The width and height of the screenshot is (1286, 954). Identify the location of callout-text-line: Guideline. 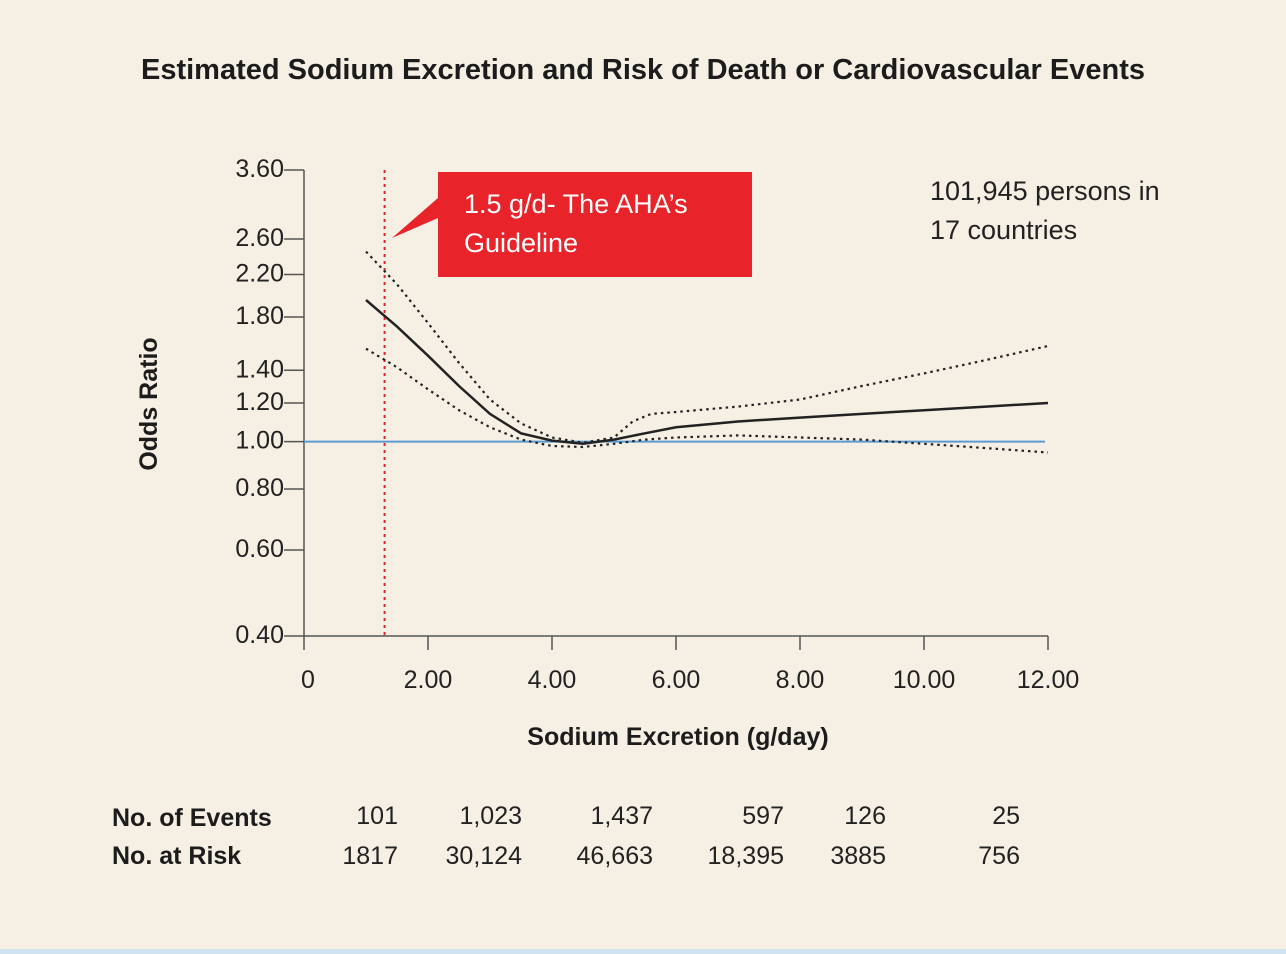
(521, 243).